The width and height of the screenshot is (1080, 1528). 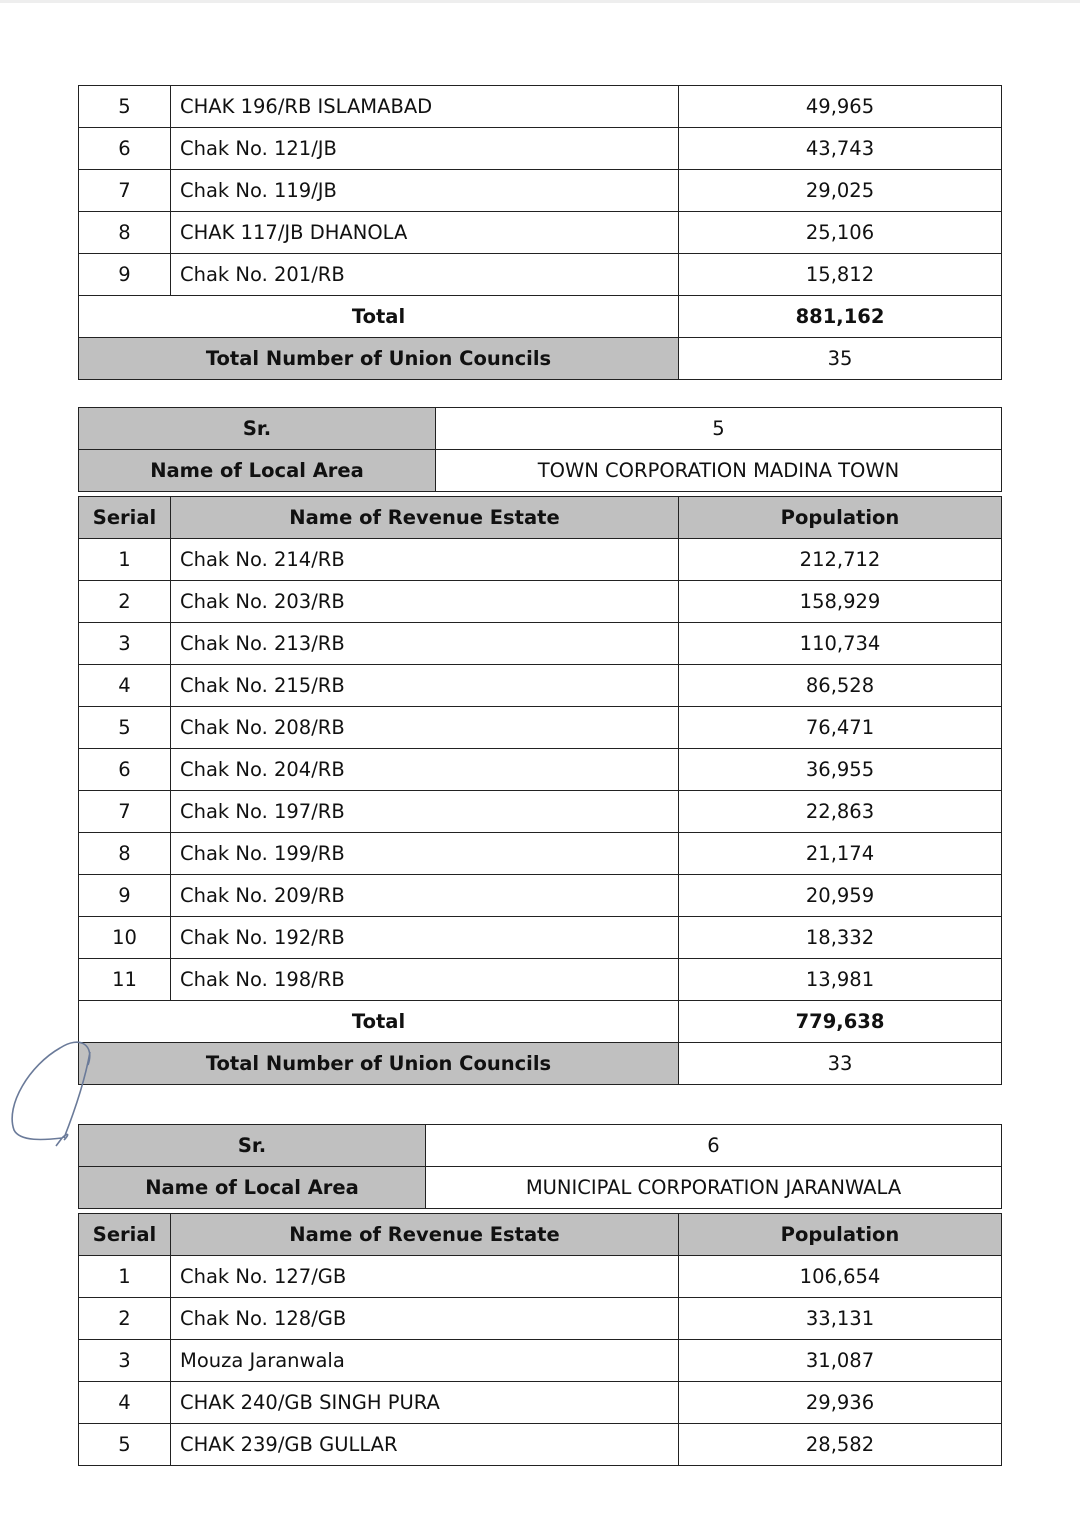 I want to click on revenue-estate-cell: CHAK 117/JB DHANOLA, so click(x=424, y=232).